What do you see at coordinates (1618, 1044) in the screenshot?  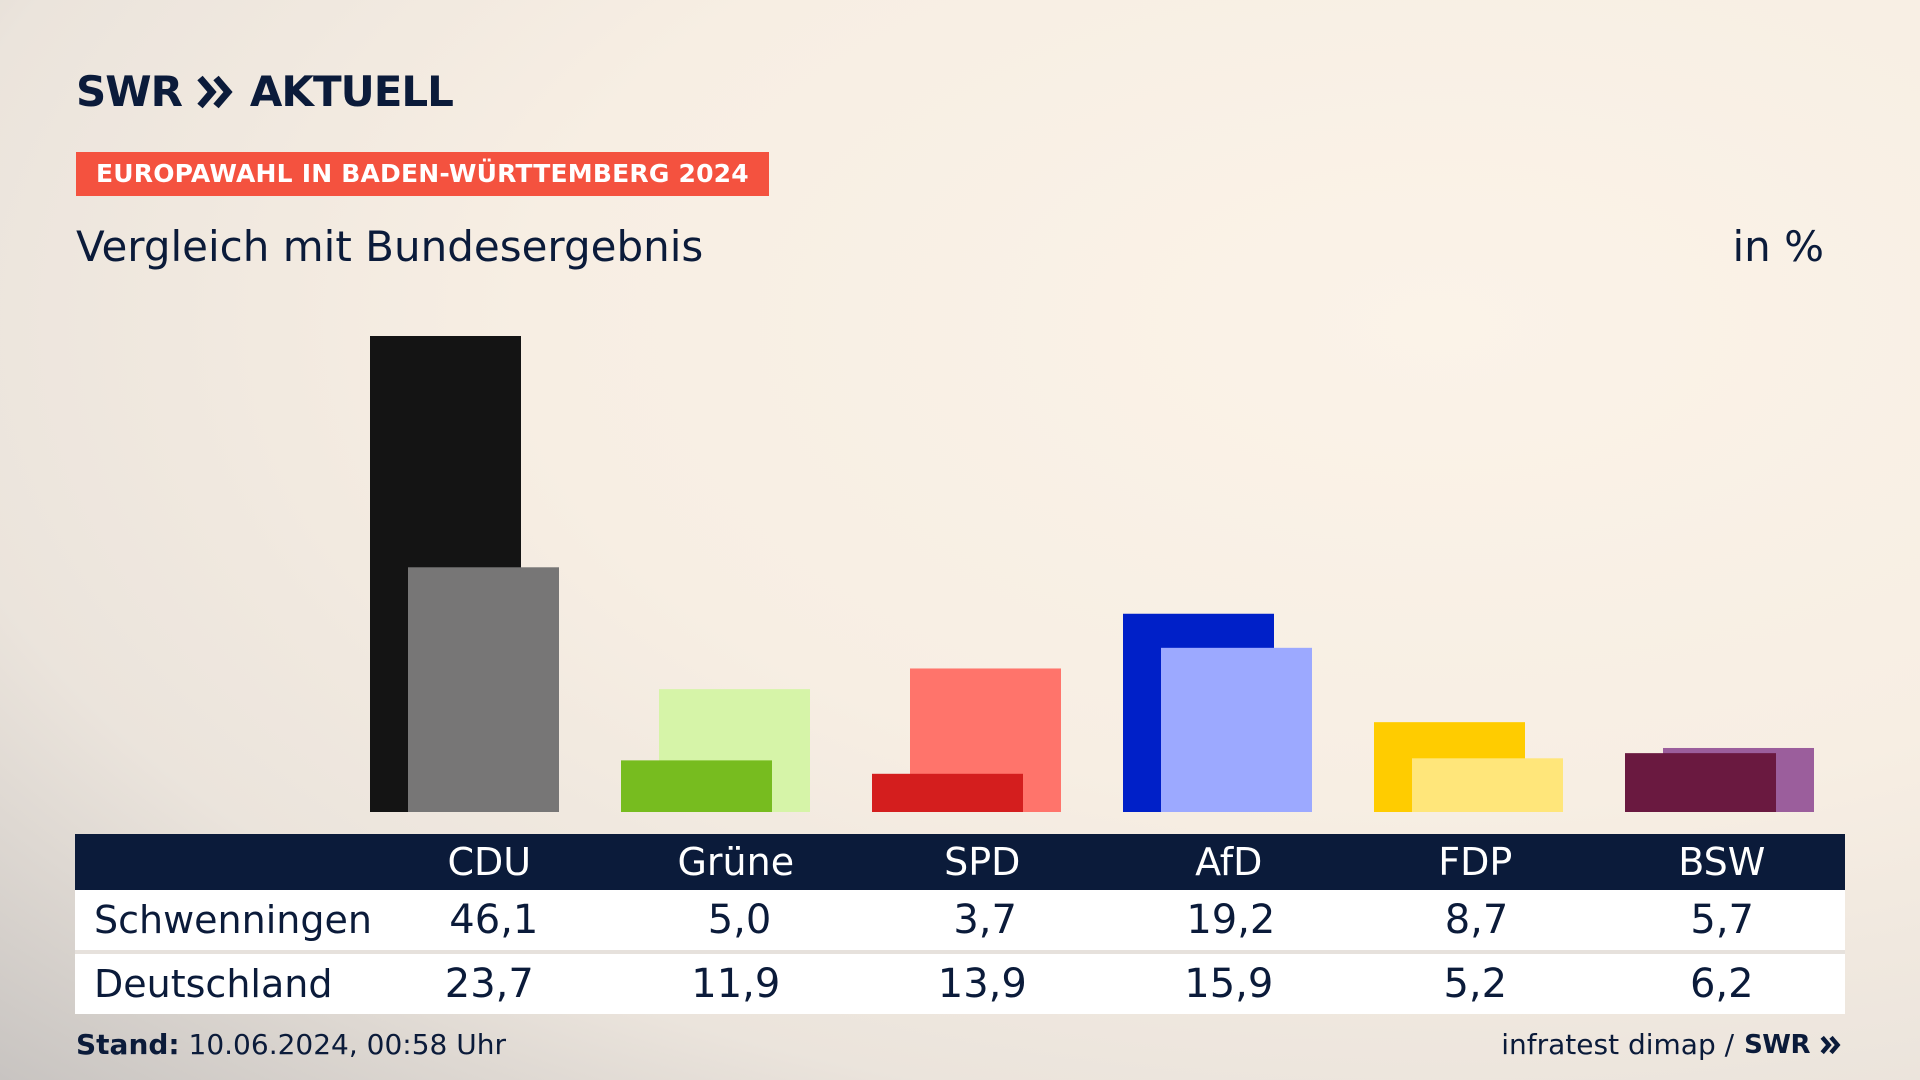 I see `source-text: infratest dimap /` at bounding box center [1618, 1044].